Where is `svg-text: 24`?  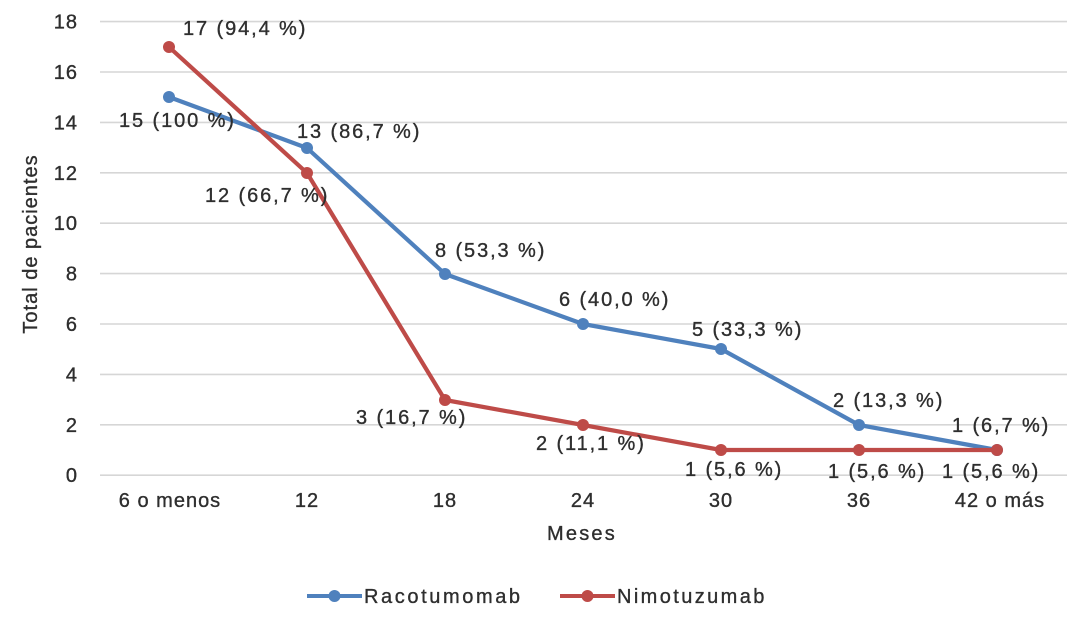 svg-text: 24 is located at coordinates (583, 501).